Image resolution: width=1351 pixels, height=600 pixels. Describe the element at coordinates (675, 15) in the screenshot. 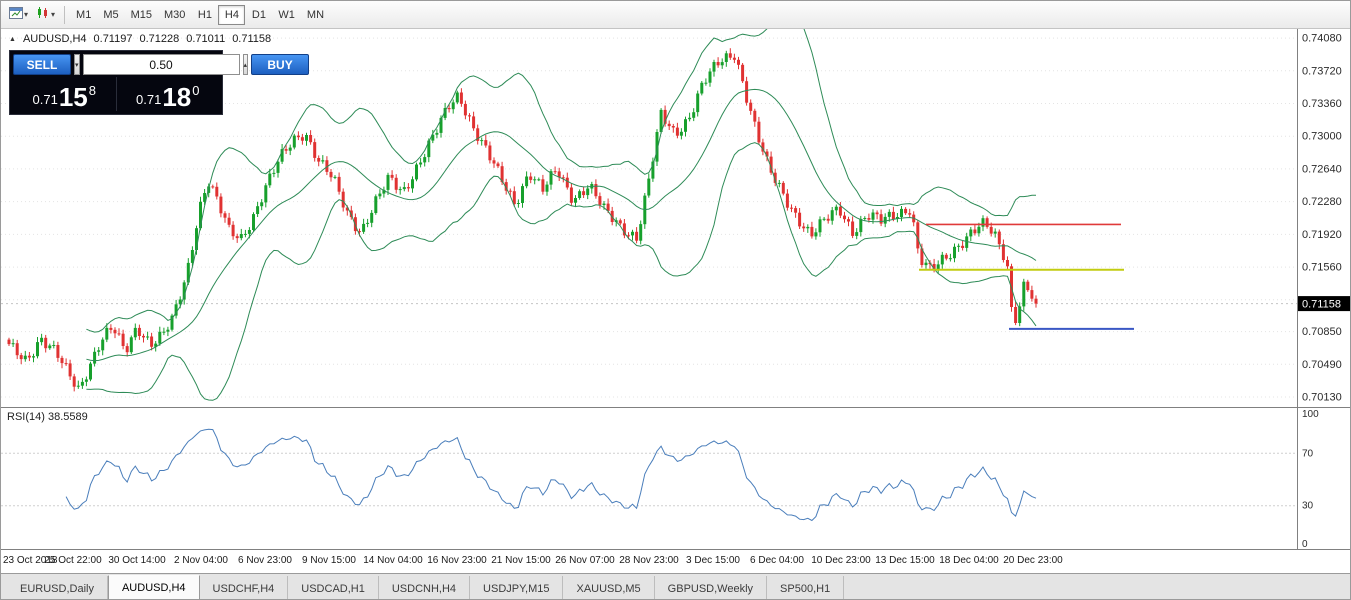

I see `toolbar: ▾ ▾ M1 M5 M15 M30 H1 H4 D1 W1 MN` at that location.